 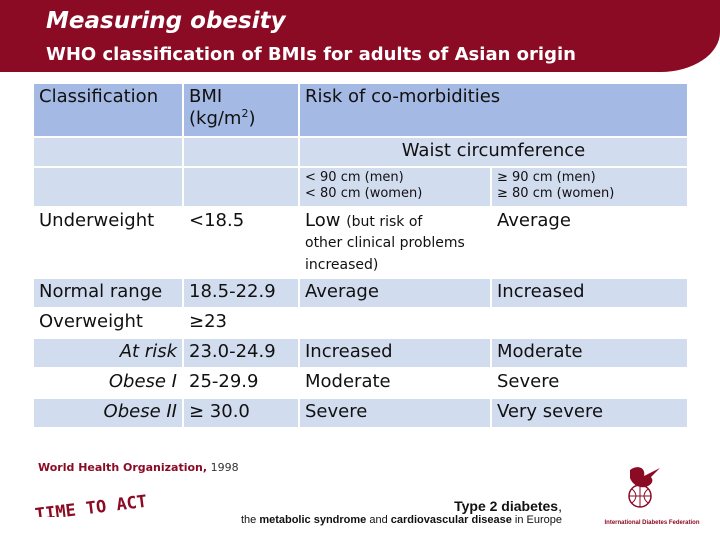 What do you see at coordinates (323, 220) in the screenshot?
I see `risk-low-main: Low` at bounding box center [323, 220].